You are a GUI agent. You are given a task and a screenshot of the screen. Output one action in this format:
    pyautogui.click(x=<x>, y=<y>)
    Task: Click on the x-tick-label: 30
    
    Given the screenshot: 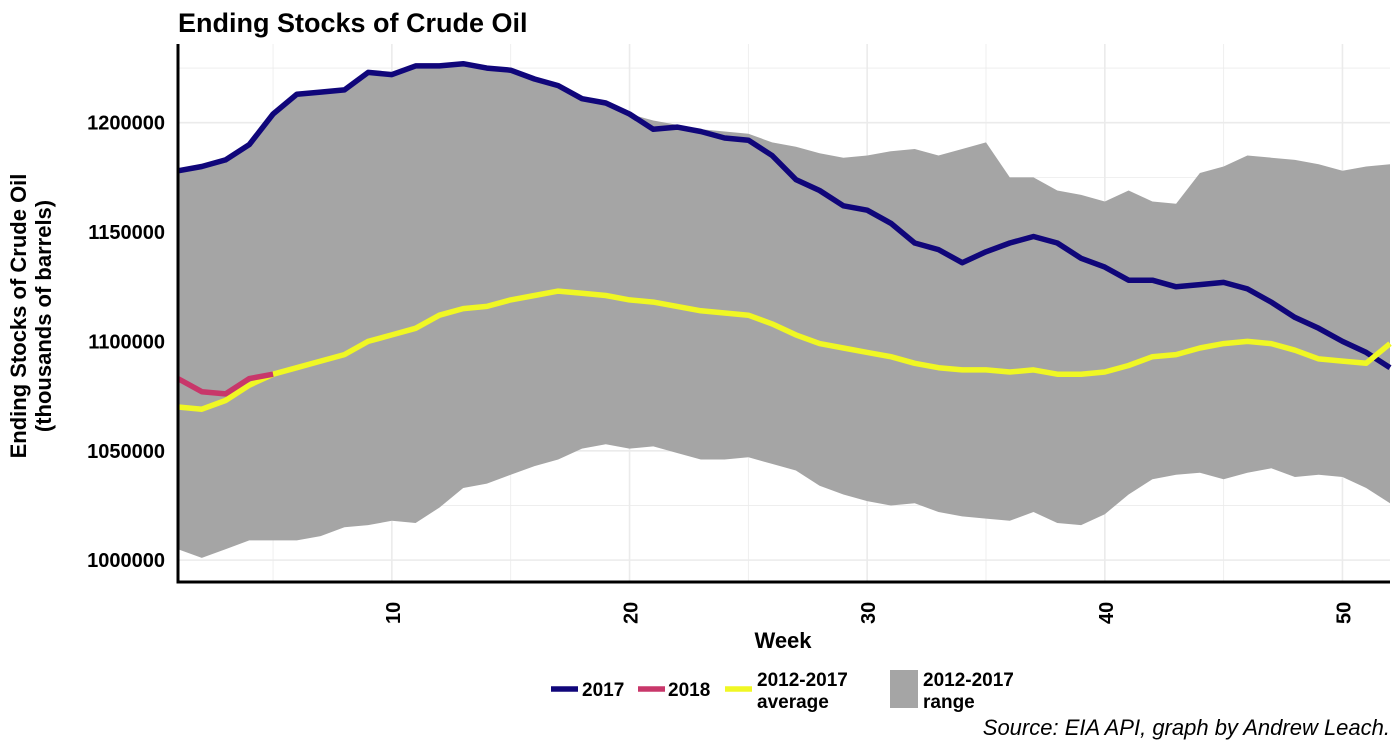 What is the action you would take?
    pyautogui.click(x=869, y=613)
    